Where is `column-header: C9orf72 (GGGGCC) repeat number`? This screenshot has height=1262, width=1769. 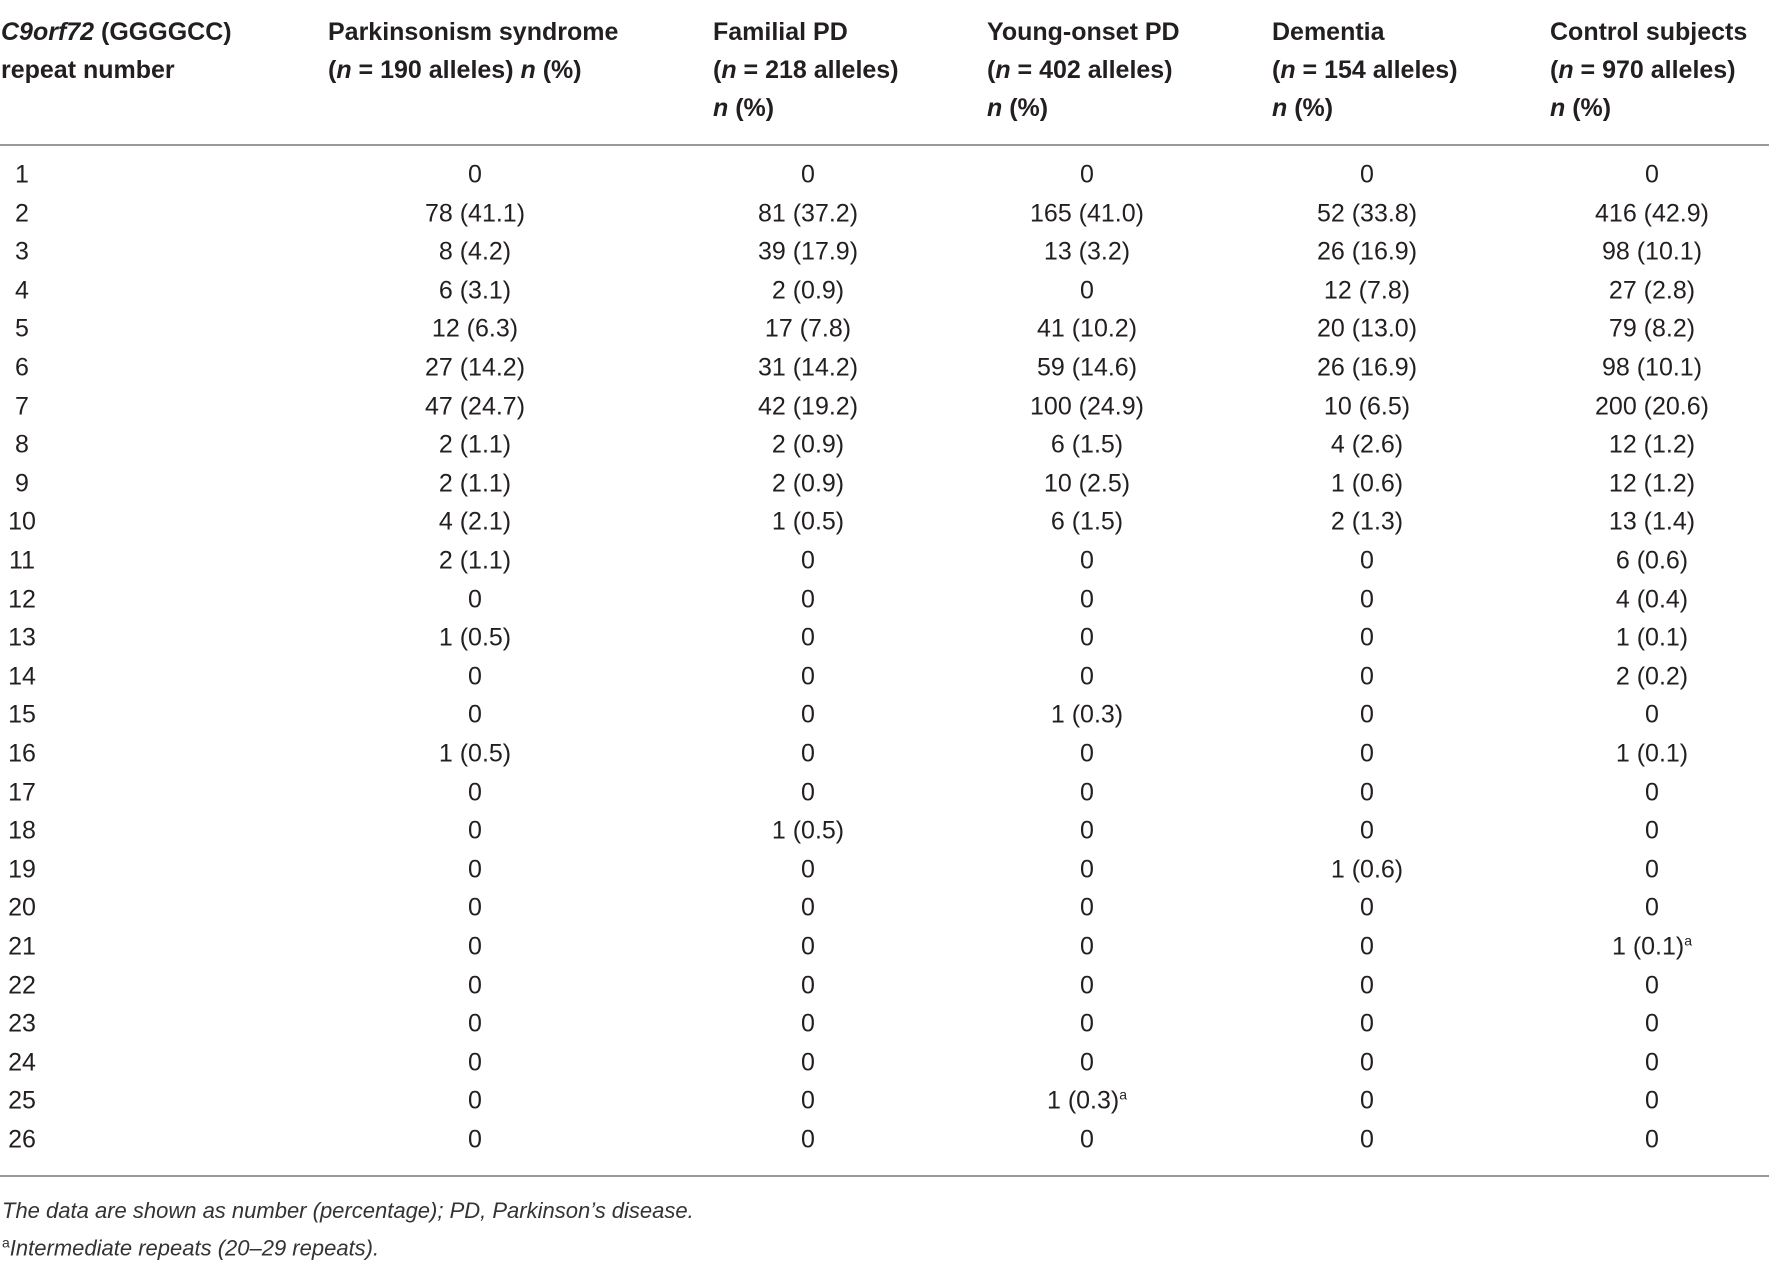
column-header: C9orf72 (GGGGCC) repeat number is located at coordinates (116, 51).